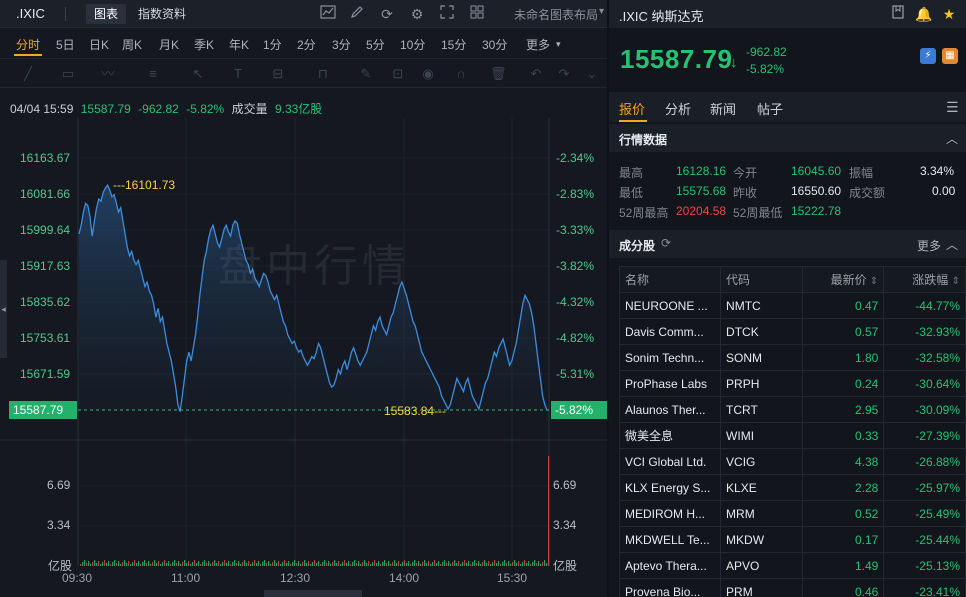 The width and height of the screenshot is (966, 597). Describe the element at coordinates (447, 14) in the screenshot. I see `fullscreen-icon` at that location.